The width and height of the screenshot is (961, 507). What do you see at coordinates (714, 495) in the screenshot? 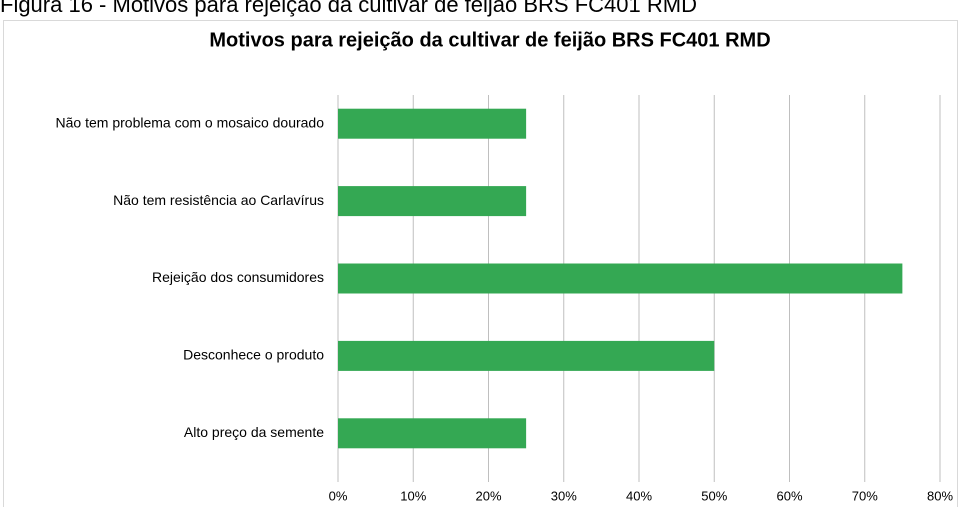
I see `x-tick-label: 50%` at bounding box center [714, 495].